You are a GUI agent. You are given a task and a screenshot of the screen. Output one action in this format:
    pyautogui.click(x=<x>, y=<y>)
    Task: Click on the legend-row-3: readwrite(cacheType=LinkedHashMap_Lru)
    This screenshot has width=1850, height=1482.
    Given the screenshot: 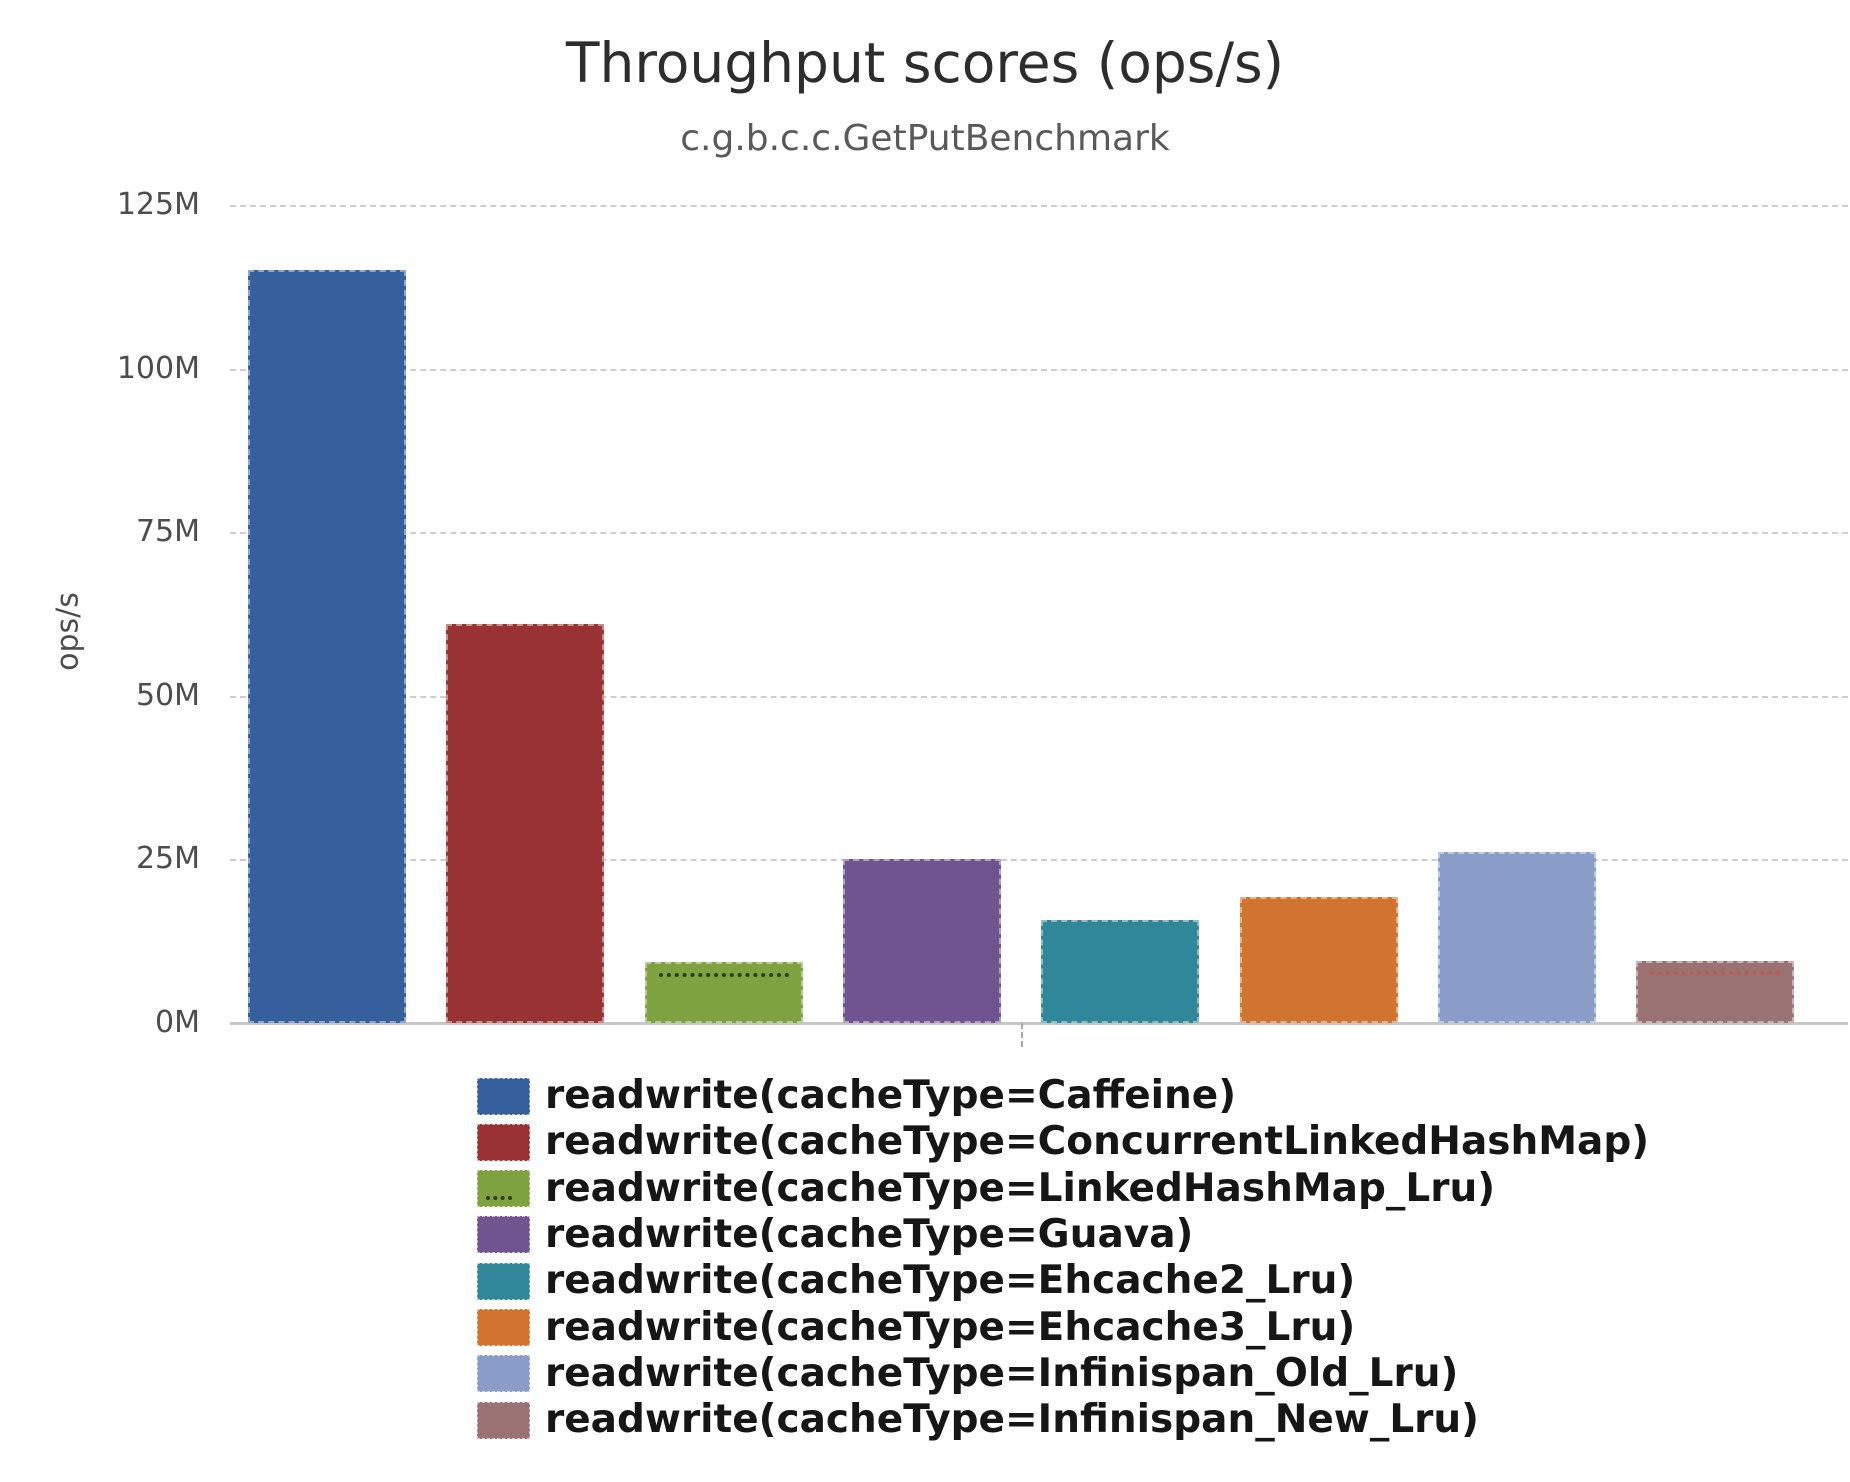 What is the action you would take?
    pyautogui.click(x=986, y=1189)
    